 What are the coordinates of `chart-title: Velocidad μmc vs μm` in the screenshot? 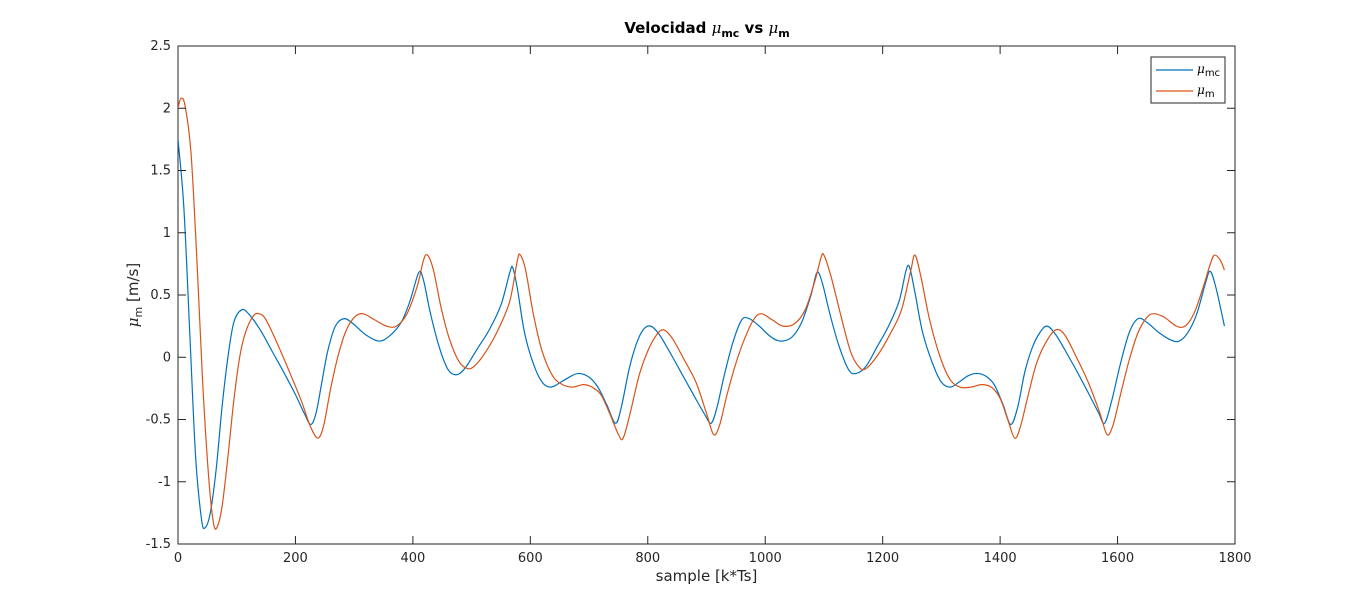 It's located at (706, 29).